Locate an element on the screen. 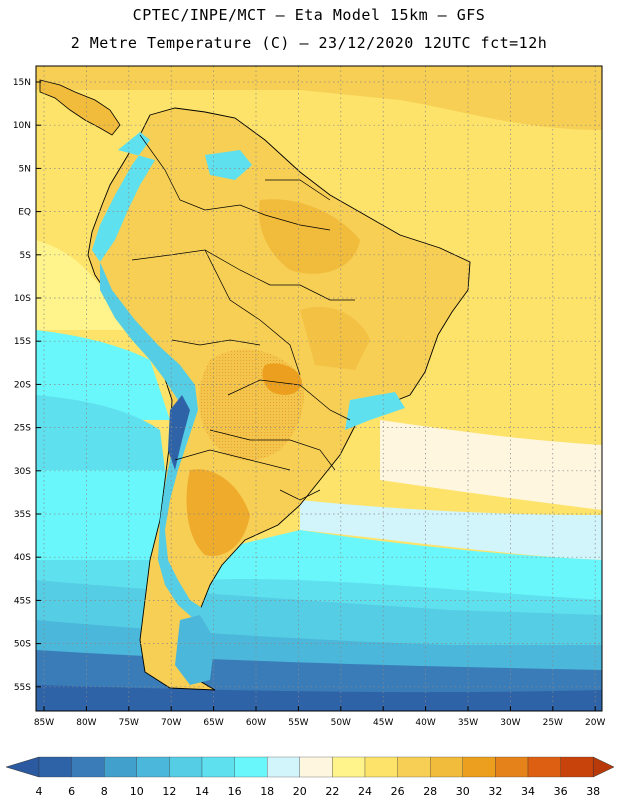 The image size is (618, 800). lon-tick-label: 55W is located at coordinates (298, 723).